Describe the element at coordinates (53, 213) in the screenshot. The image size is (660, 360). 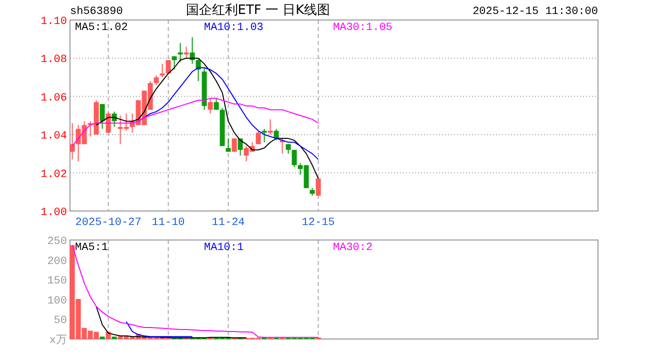
I see `y-tick-label: 1.00` at that location.